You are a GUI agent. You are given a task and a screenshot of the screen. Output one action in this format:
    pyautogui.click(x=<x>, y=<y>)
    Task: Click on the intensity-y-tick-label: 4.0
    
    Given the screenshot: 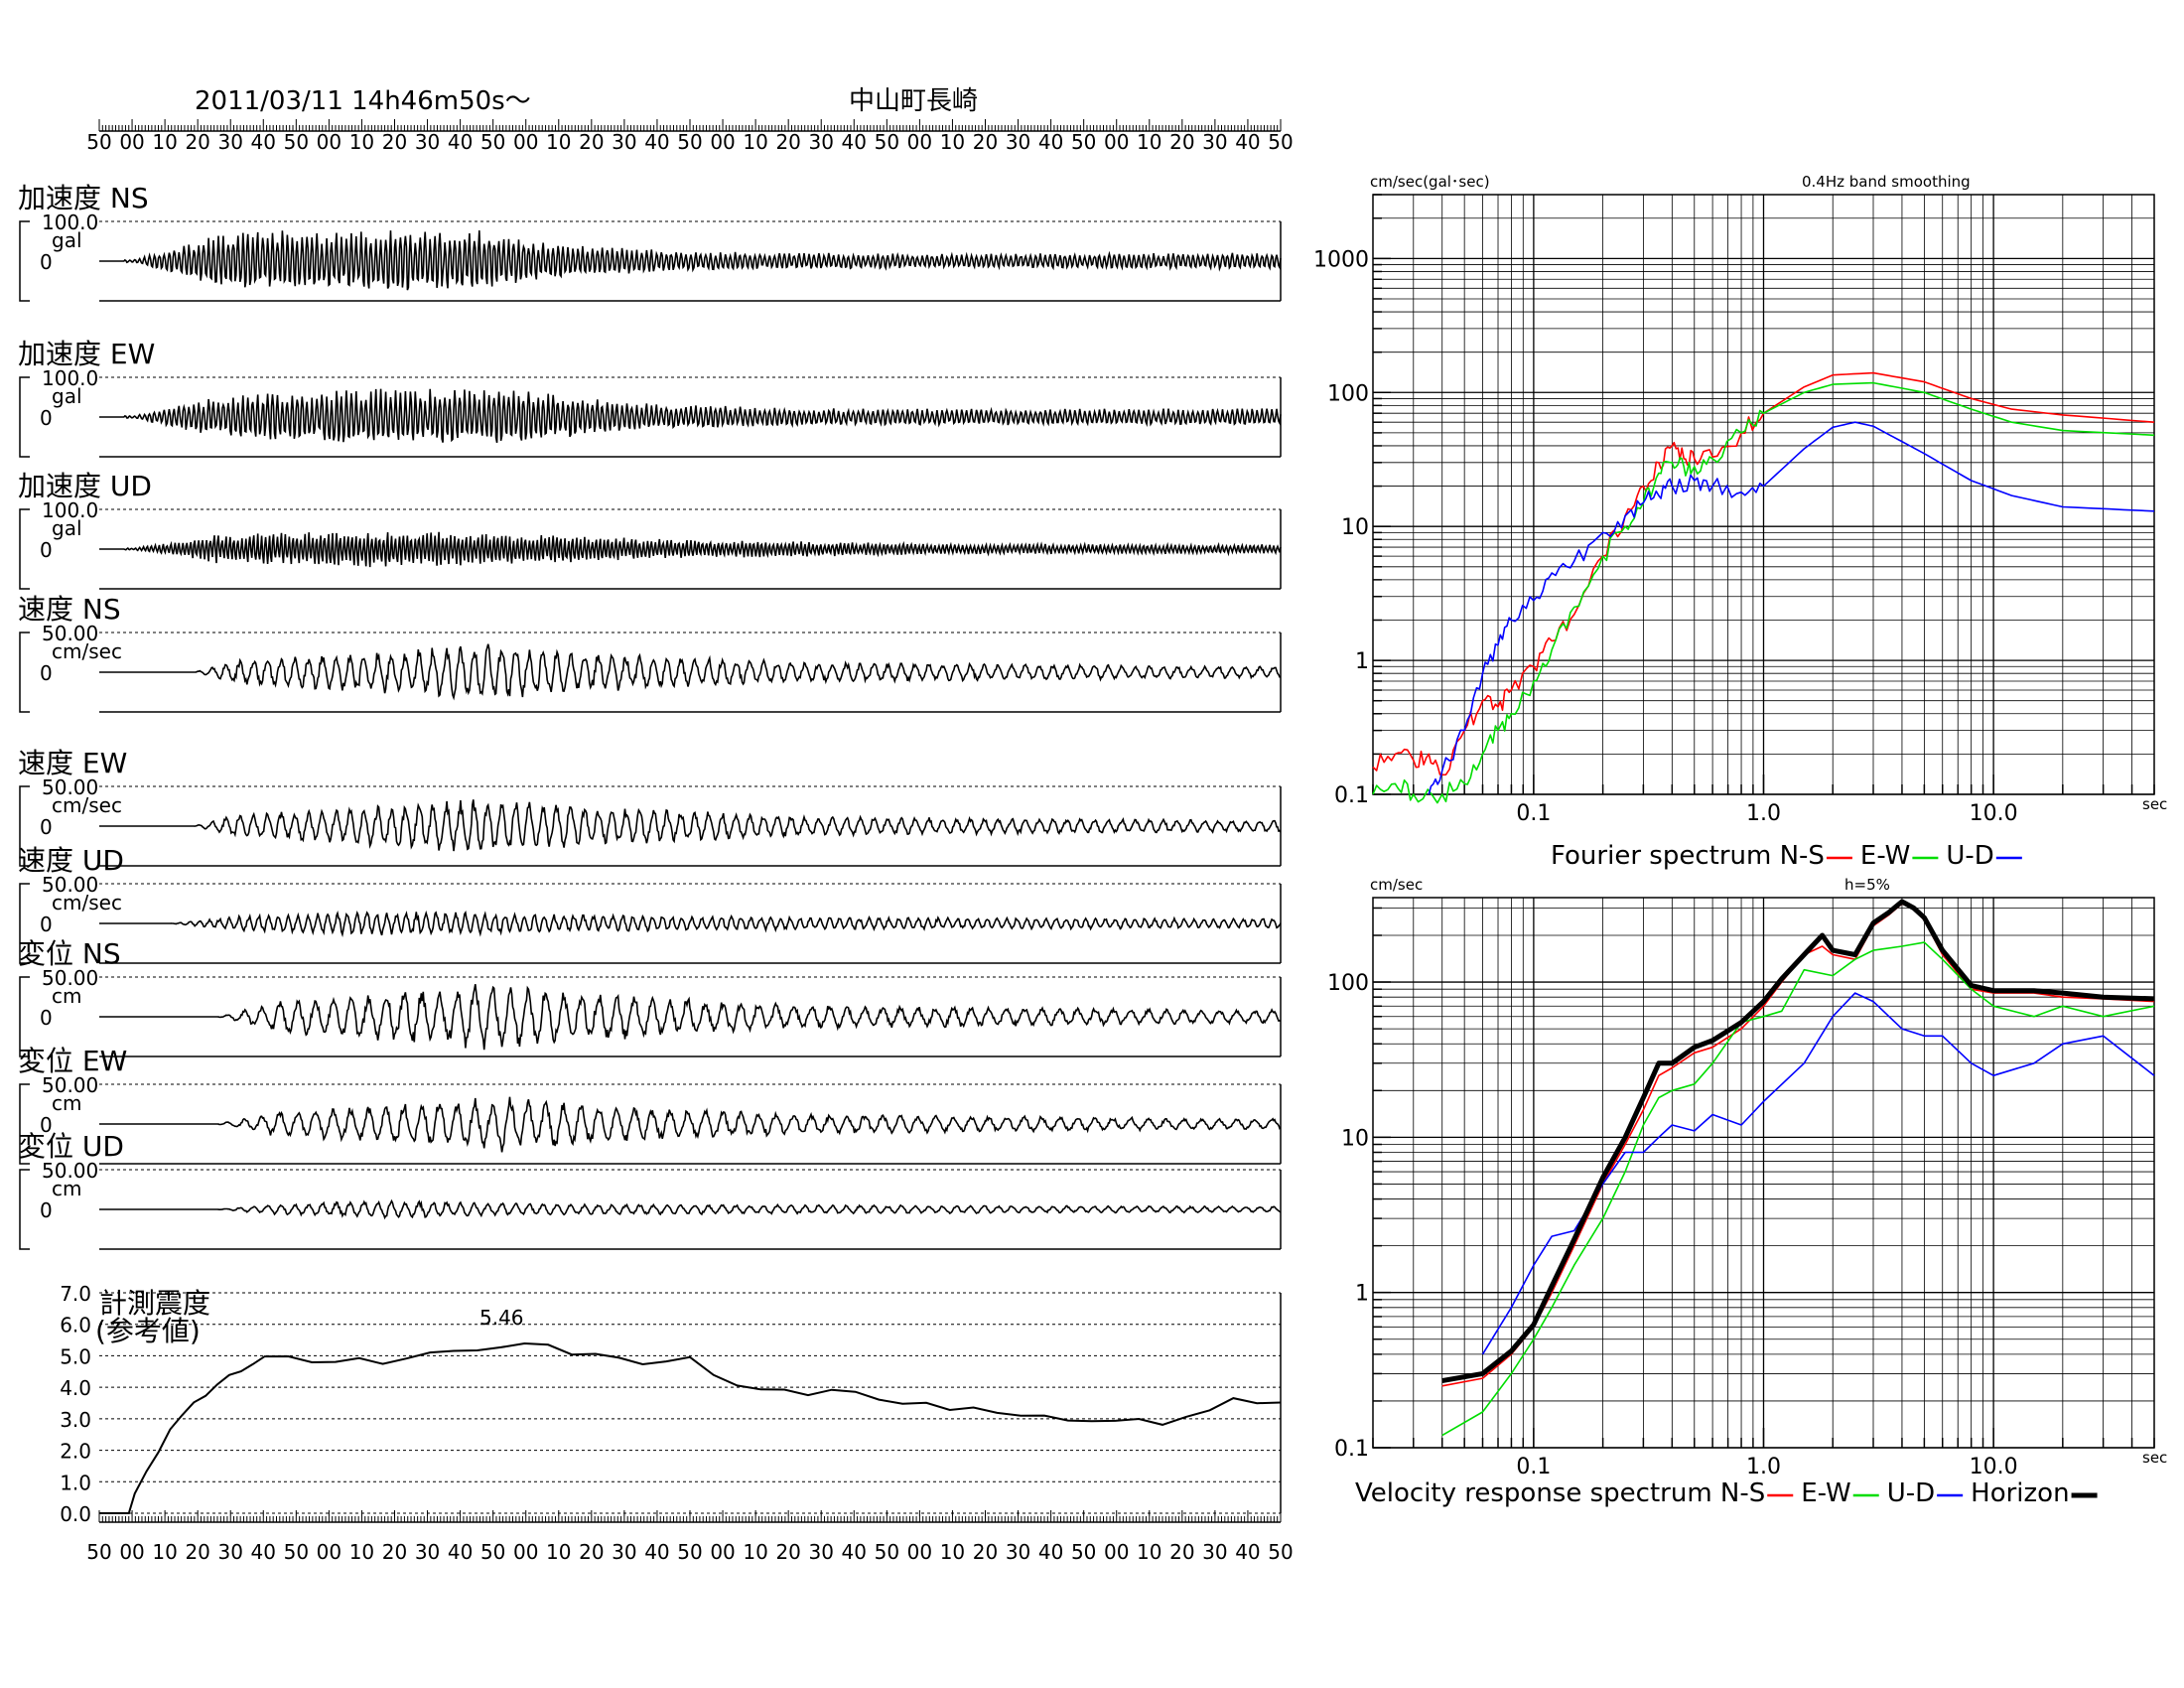 What is the action you would take?
    pyautogui.click(x=75, y=1388)
    